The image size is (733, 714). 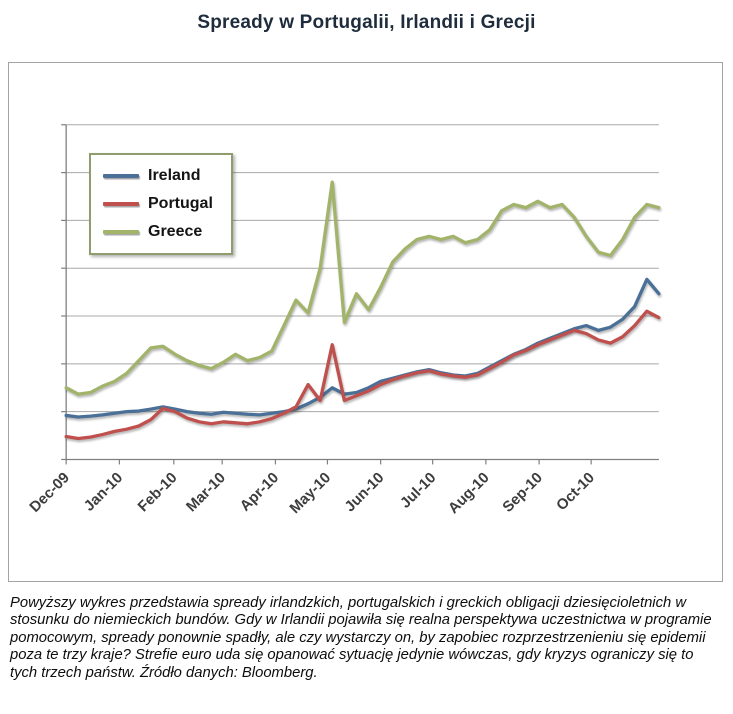 I want to click on legend-item-greece: Greece, so click(x=158, y=232).